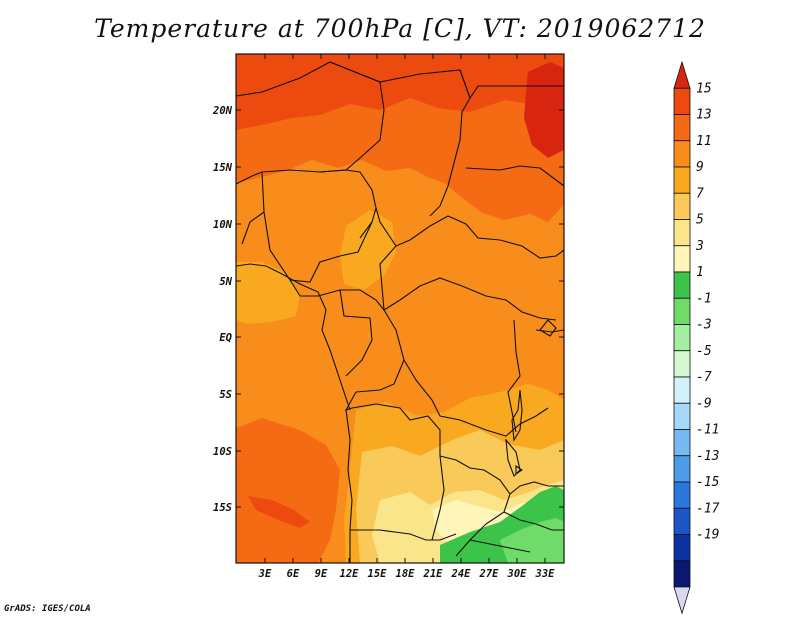 This screenshot has height=618, width=800. I want to click on colorbar-top-arrow, so click(682, 74).